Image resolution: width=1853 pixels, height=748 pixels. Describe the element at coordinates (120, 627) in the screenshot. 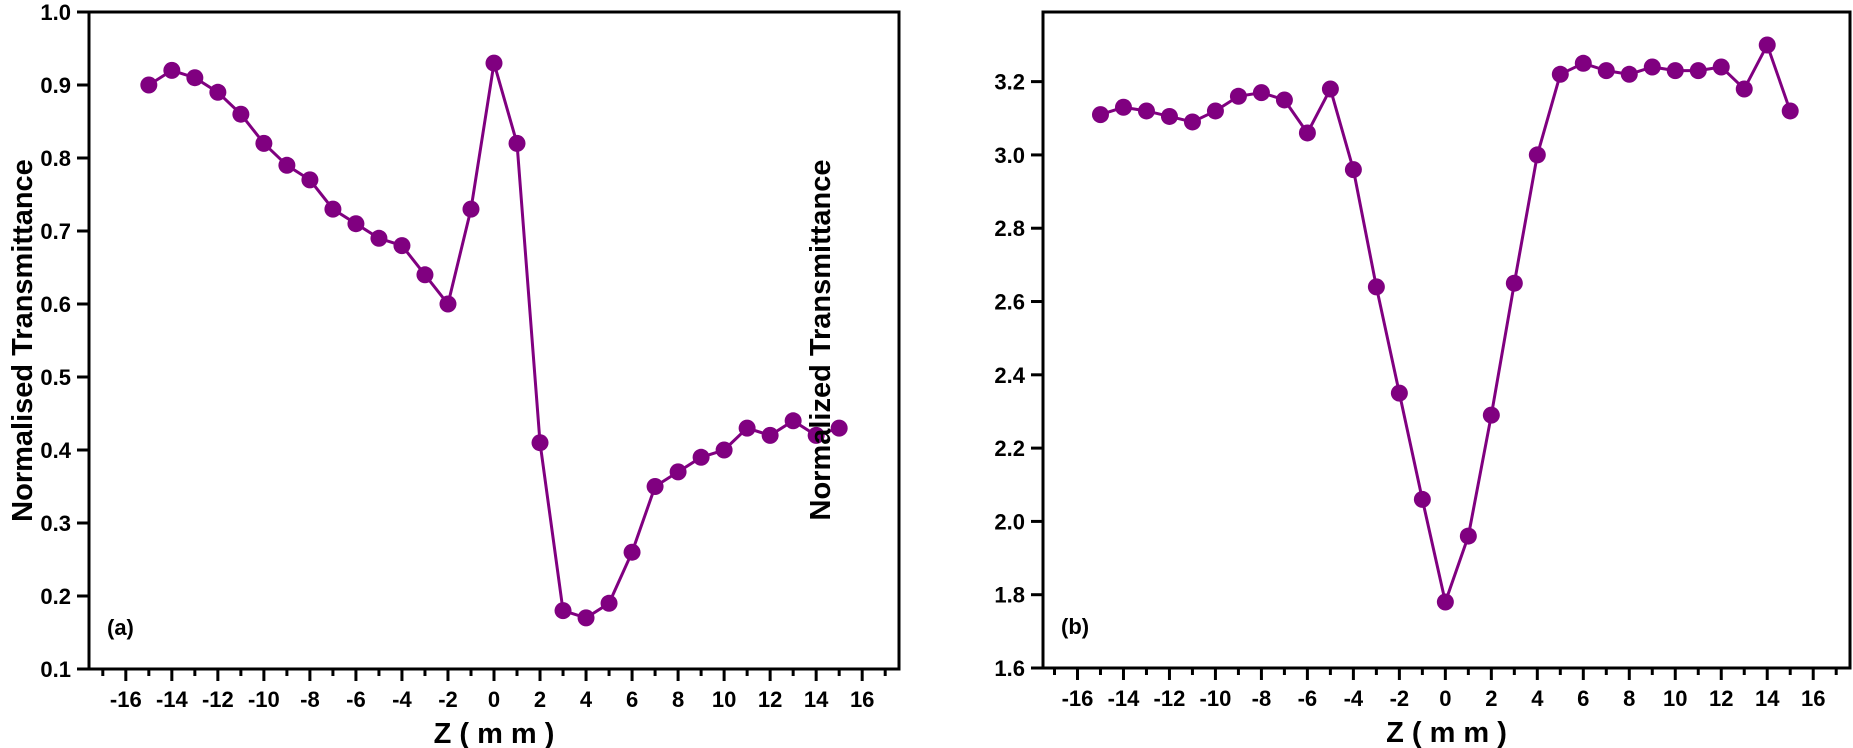

I see `panel-label: (a)` at that location.